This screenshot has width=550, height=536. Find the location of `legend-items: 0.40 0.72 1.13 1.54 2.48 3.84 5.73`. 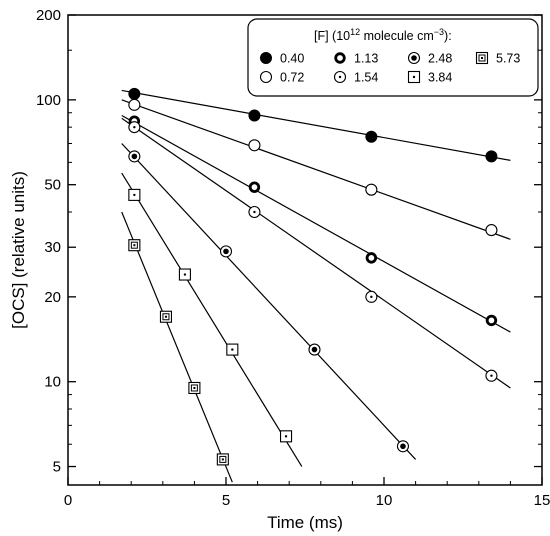

legend-items: 0.40 0.72 1.13 1.54 2.48 3.84 5.73 is located at coordinates (389, 68).